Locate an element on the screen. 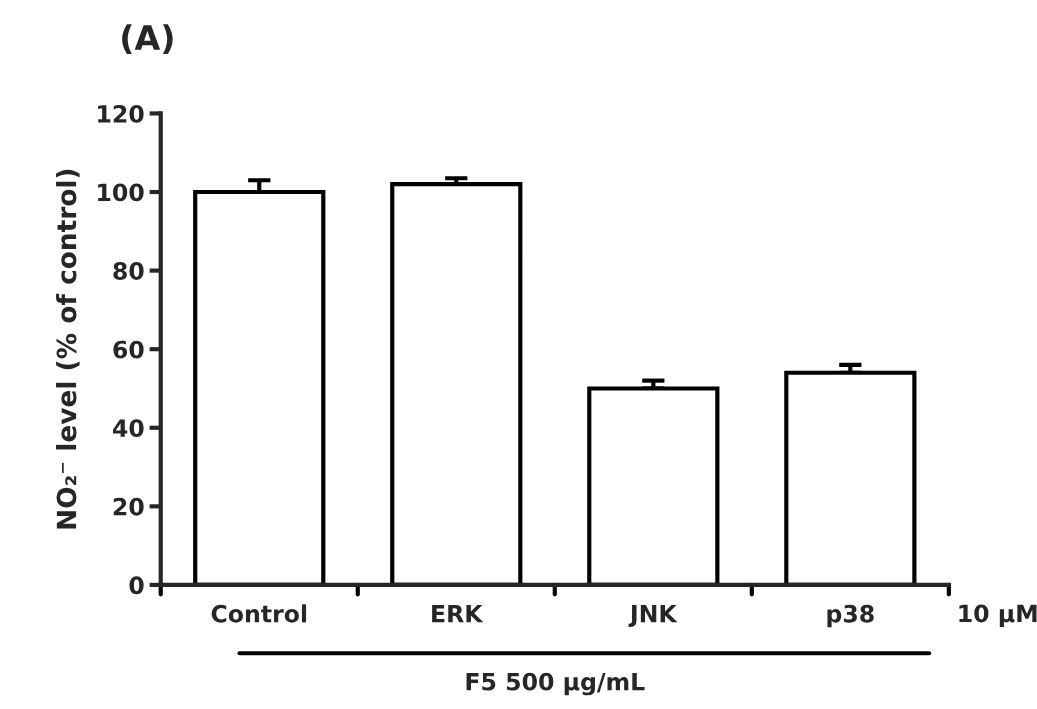  y-tick-label: 20 is located at coordinates (128, 506).